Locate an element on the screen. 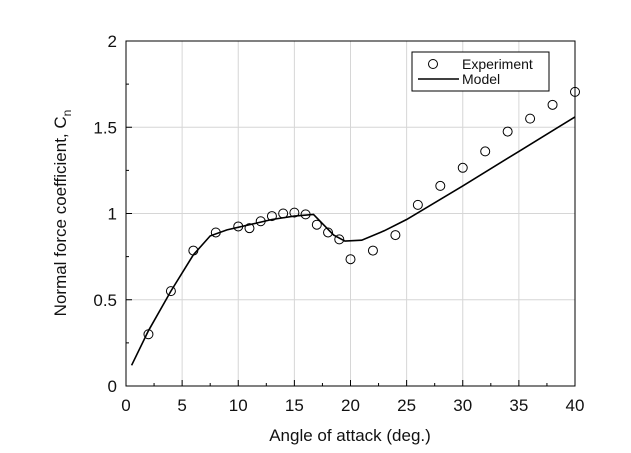 This screenshot has height=453, width=631. x-axis-title: Angle of attack (deg.) is located at coordinates (350, 435).